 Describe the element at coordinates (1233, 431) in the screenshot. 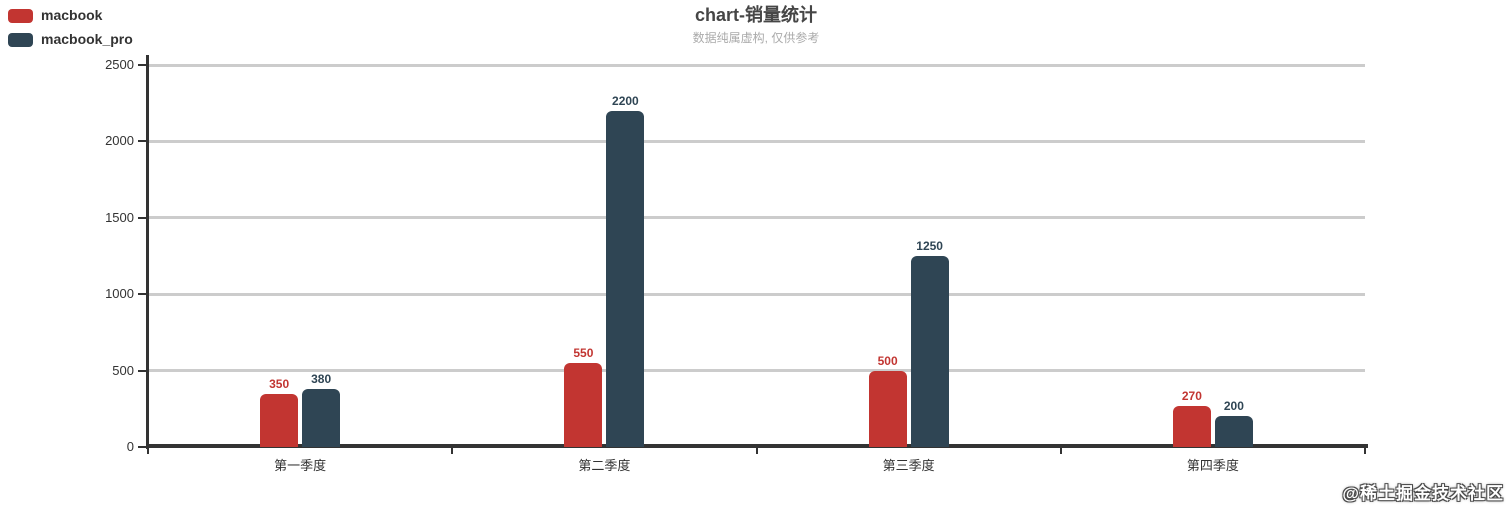

I see `bar-macbook_pro-第四季度` at that location.